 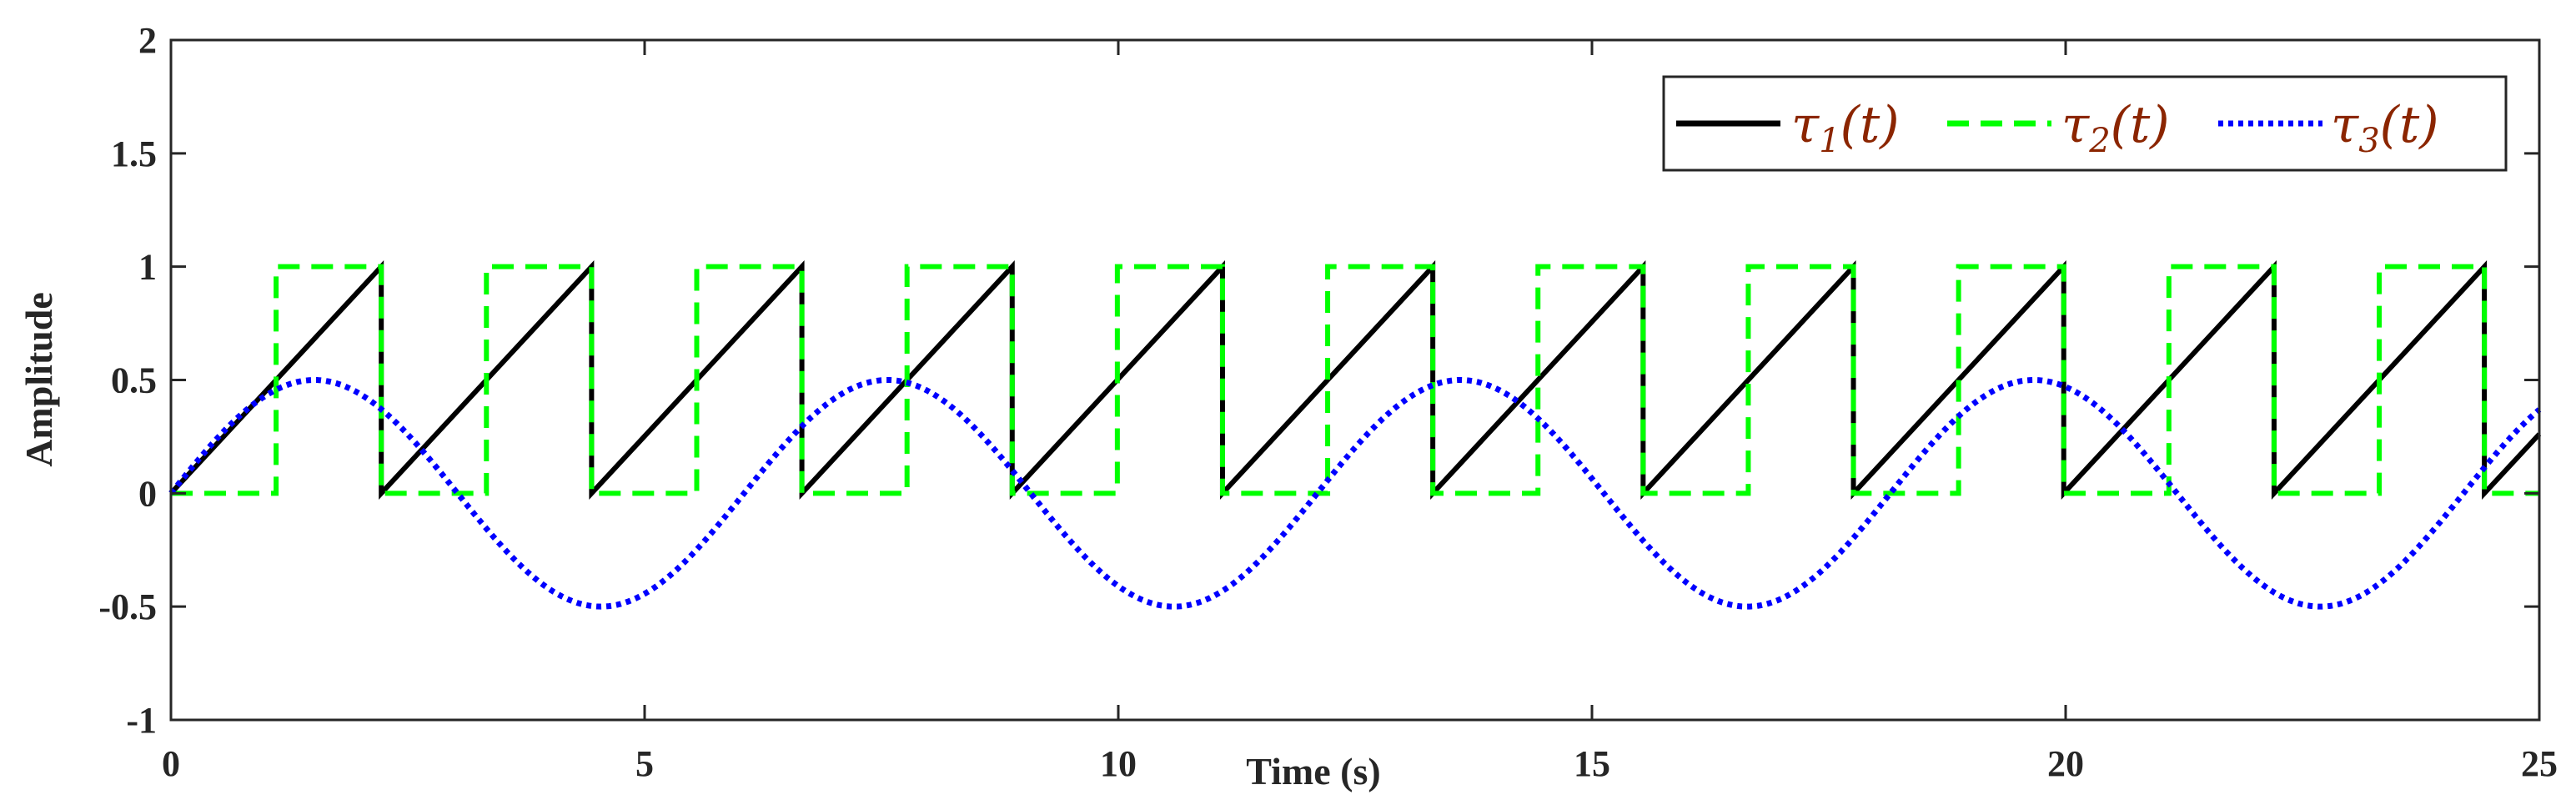 I want to click on legend-label-tau2: τ2(t), so click(x=2115, y=128).